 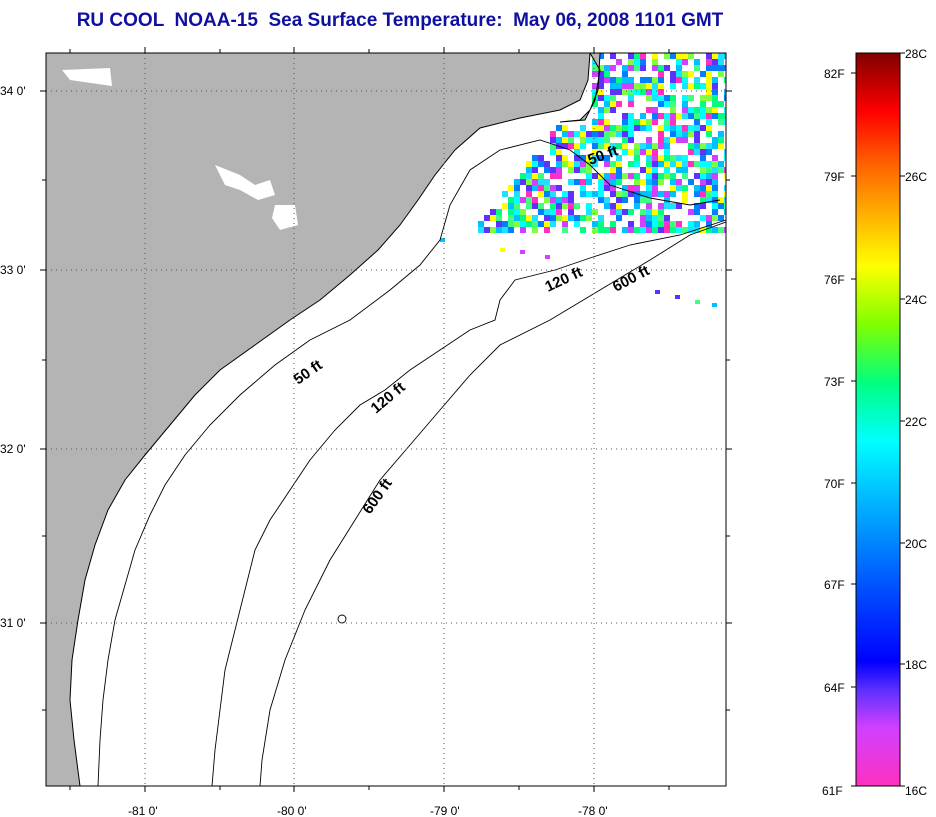 I want to click on colorbar-f-label: 79F, so click(x=834, y=177).